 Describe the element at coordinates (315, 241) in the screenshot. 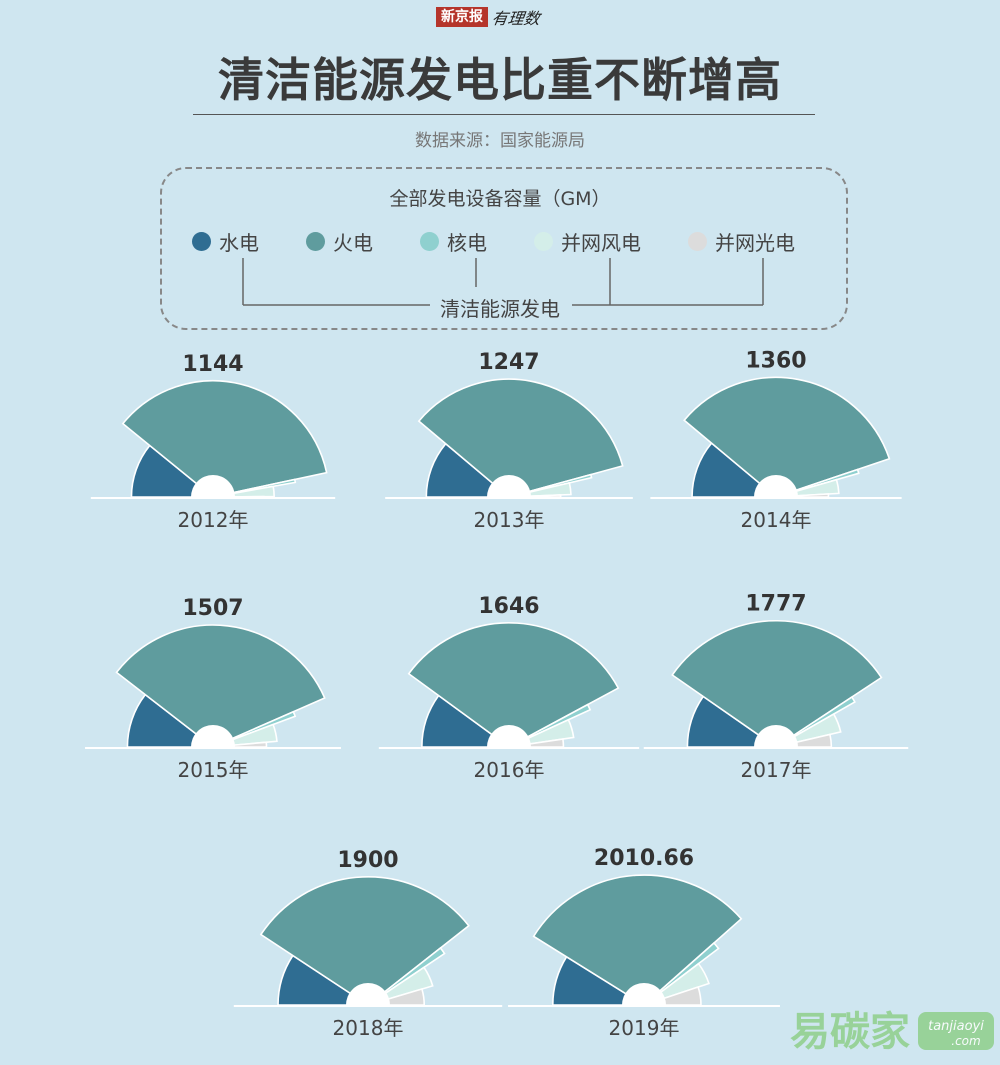

I see `legend-dot-thermal` at that location.